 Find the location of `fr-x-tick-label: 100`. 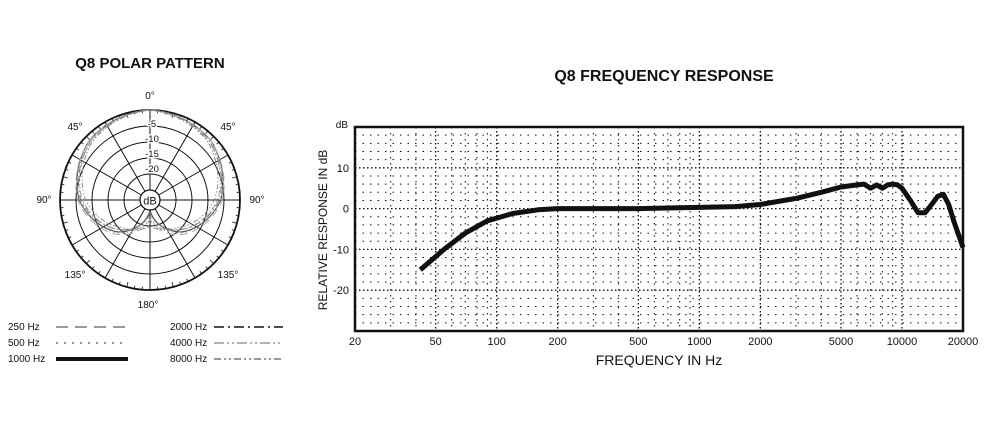

fr-x-tick-label: 100 is located at coordinates (496, 342).